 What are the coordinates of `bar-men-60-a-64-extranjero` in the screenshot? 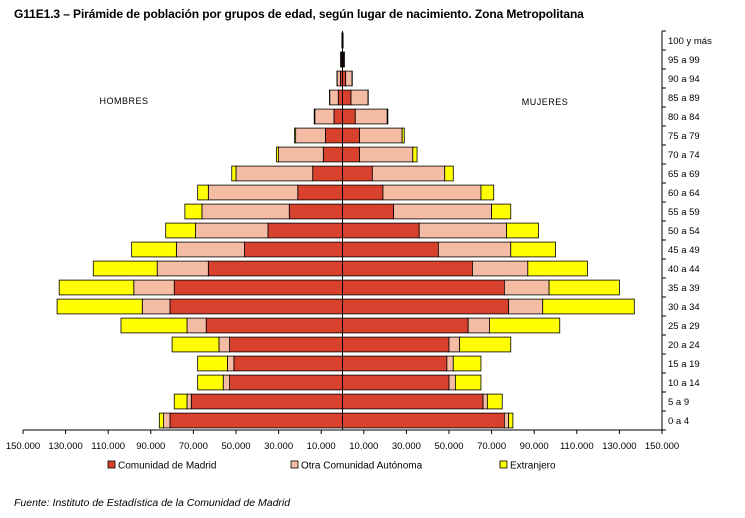 It's located at (203, 192).